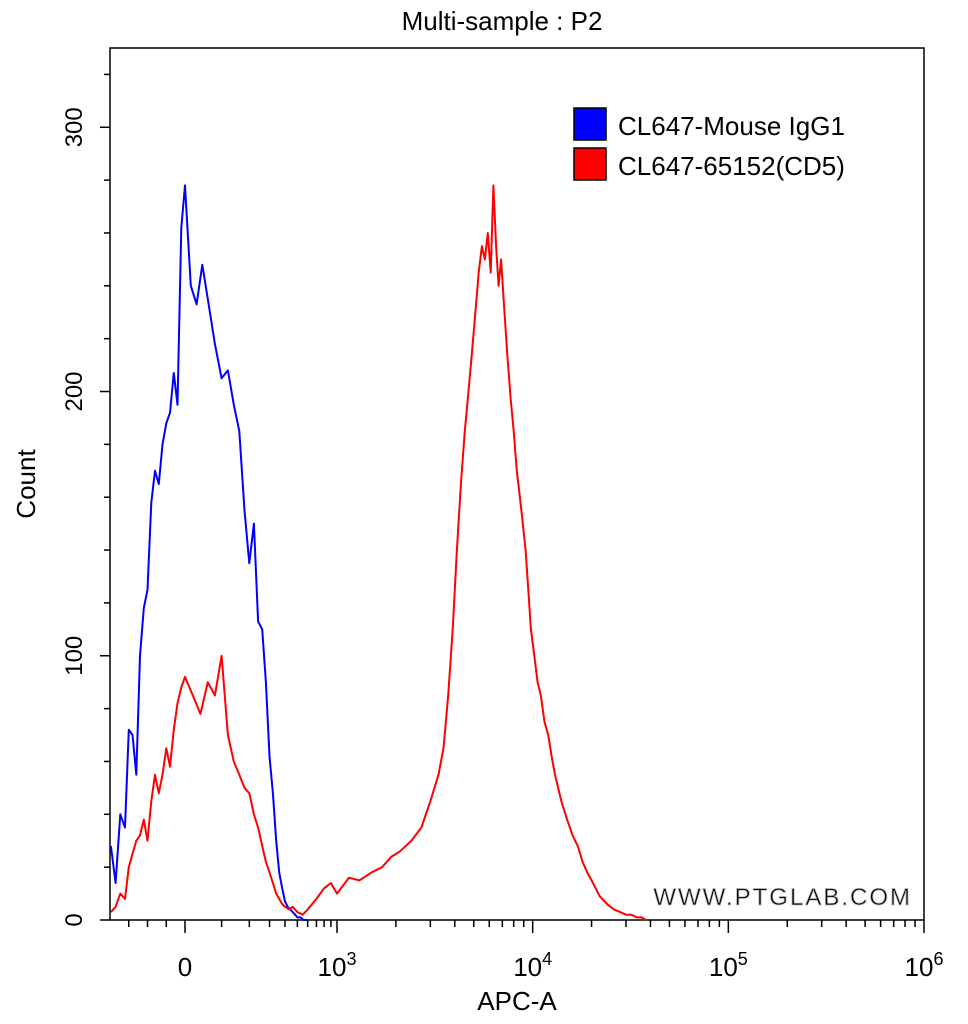 Image resolution: width=968 pixels, height=1024 pixels. I want to click on x-tick-label: 10⁴, so click(532, 965).